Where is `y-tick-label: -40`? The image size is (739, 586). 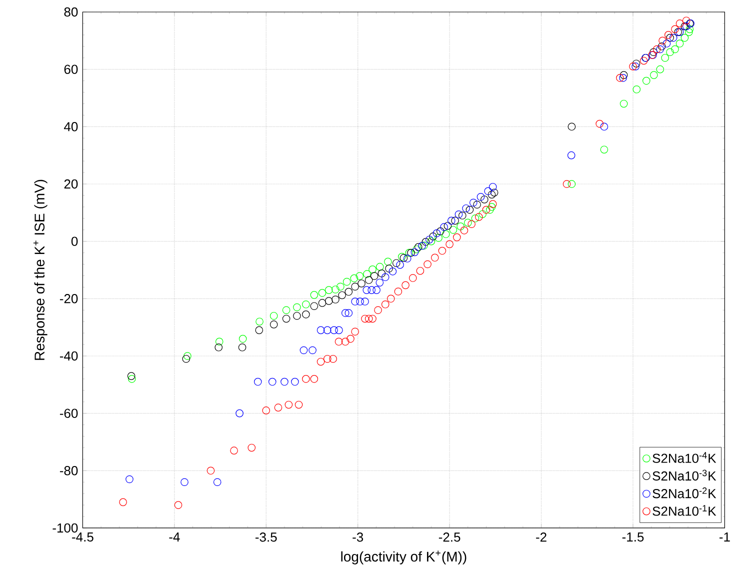
y-tick-label: -40 is located at coordinates (69, 356).